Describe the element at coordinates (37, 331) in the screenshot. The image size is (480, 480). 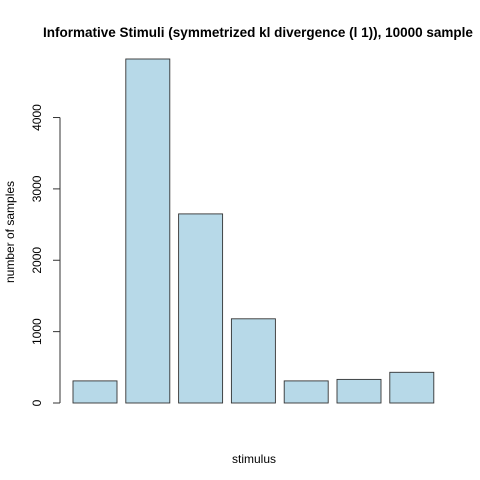
I see `y-tick-label: 1000` at that location.